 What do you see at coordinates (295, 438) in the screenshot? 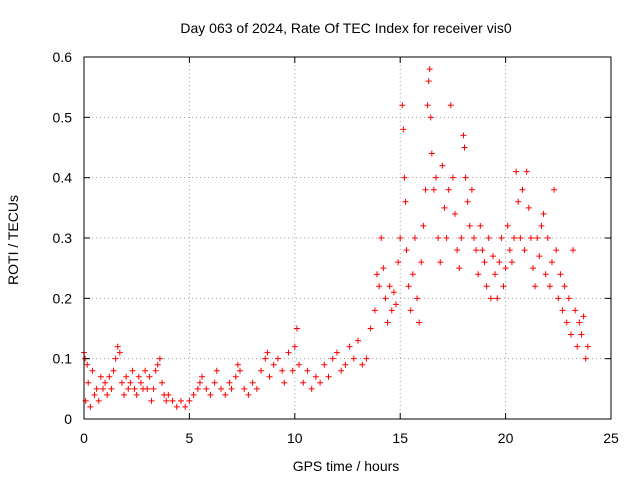
I see `x-tick-label: 10` at bounding box center [295, 438].